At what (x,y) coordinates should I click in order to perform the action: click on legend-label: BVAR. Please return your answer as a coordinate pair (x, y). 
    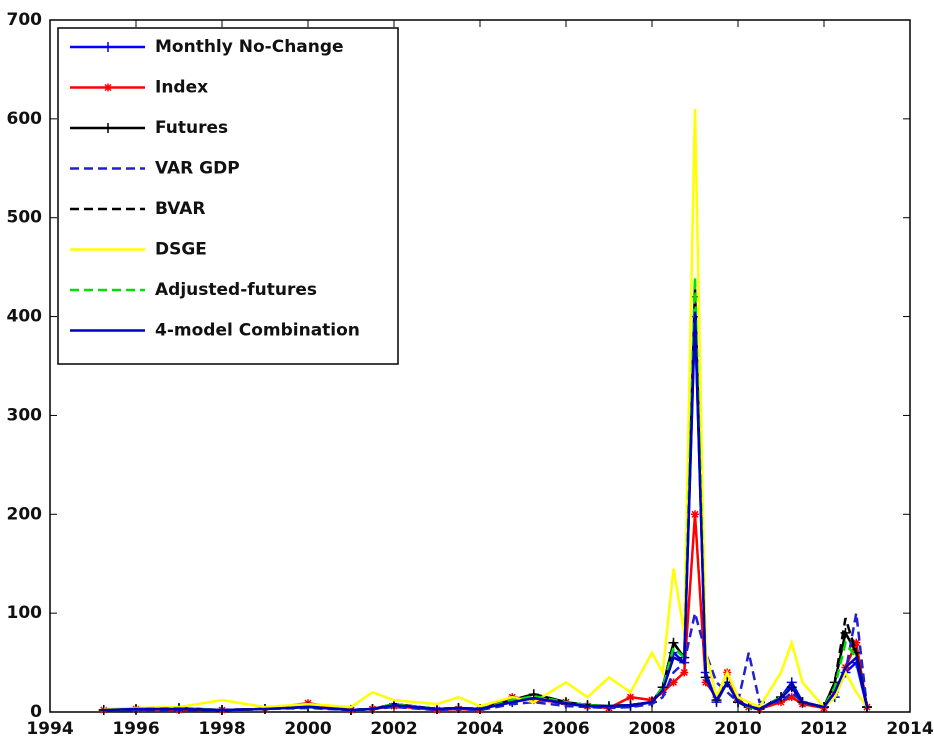
    Looking at the image, I should click on (180, 209).